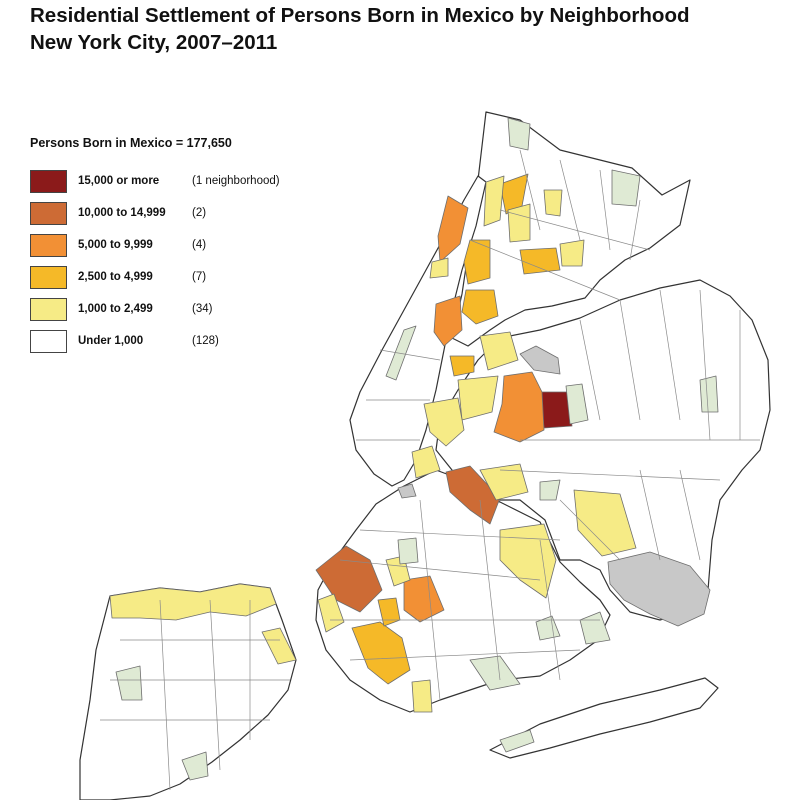 The image size is (791, 800). I want to click on nbhd-5000-a, so click(453, 229).